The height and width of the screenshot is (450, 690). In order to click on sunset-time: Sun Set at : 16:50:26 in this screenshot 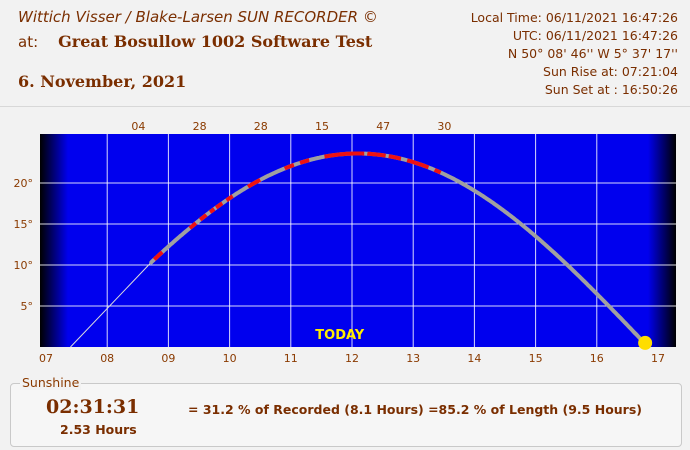, I will do `click(611, 89)`.